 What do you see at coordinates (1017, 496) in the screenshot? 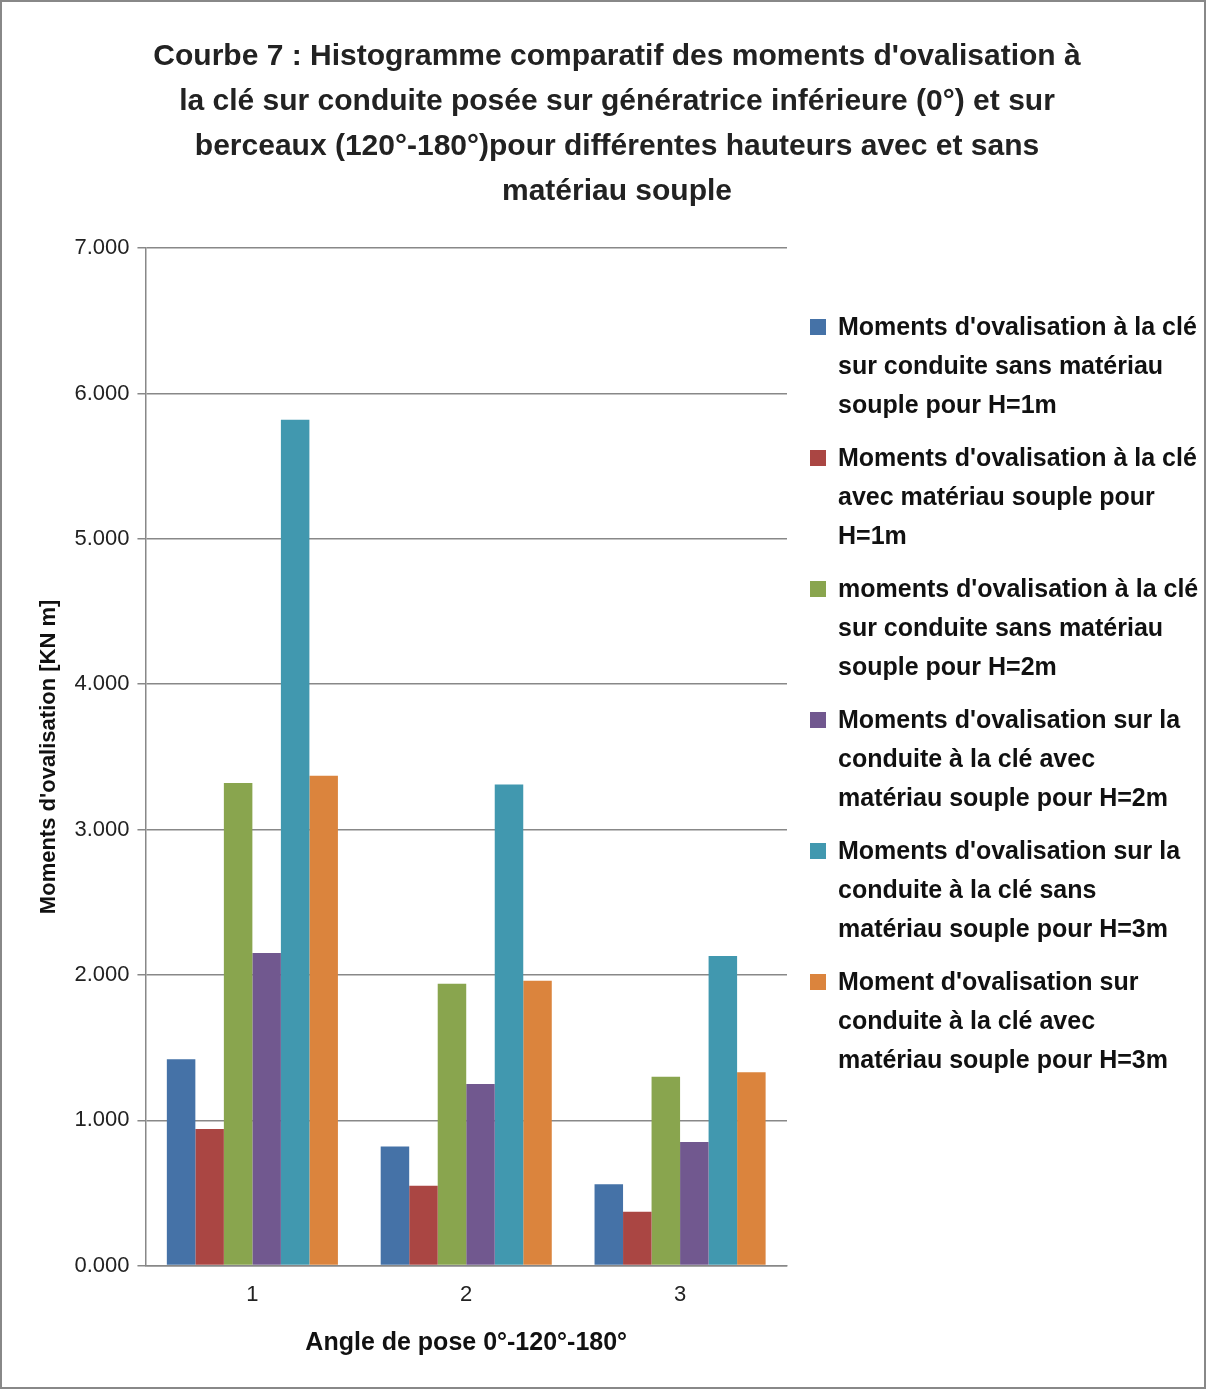
I see `legend-label: Moments d'ovalisation à la clé avec matériau souple pour H=1m` at bounding box center [1017, 496].